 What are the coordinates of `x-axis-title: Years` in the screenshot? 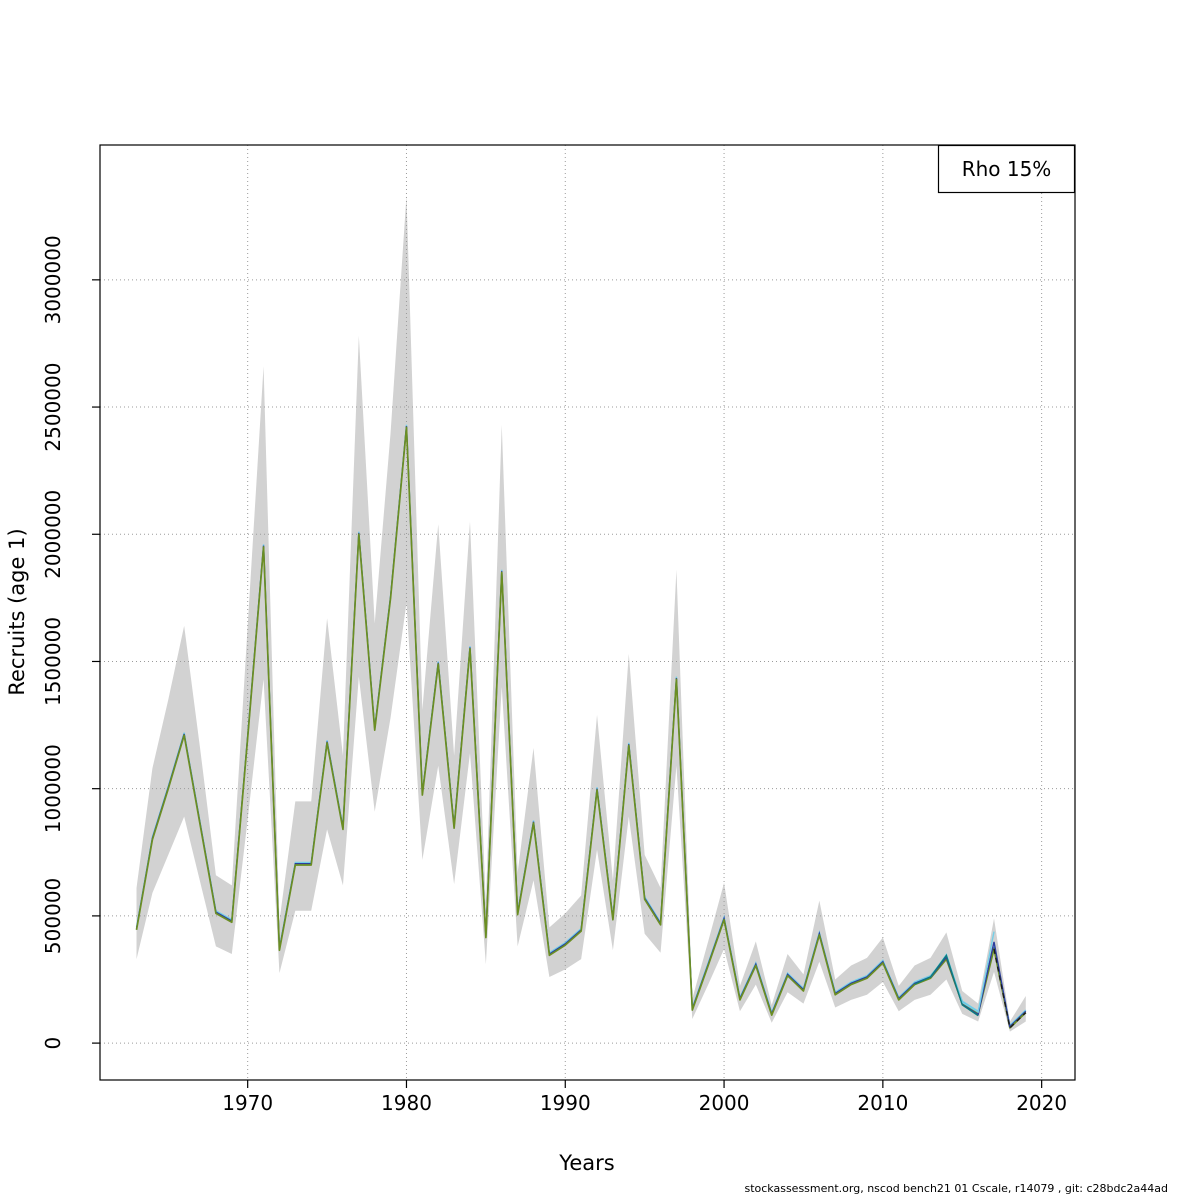 It's located at (586, 1163).